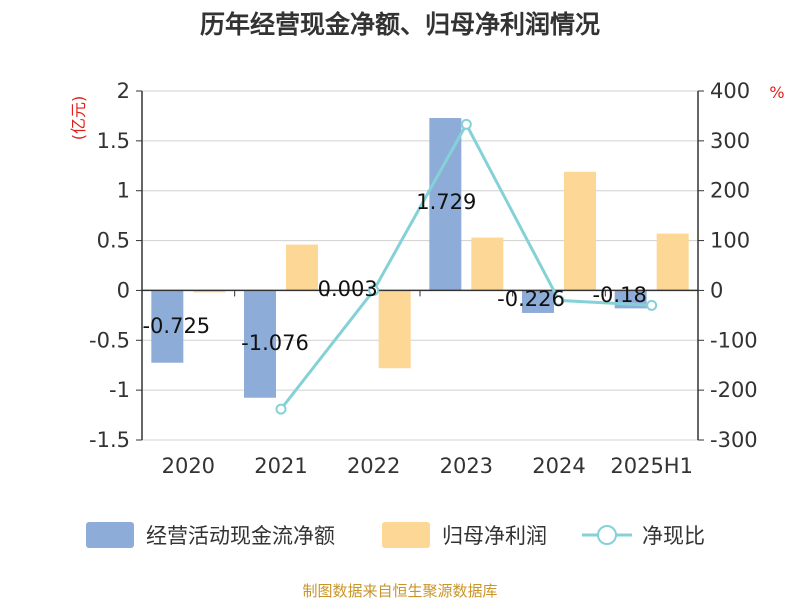 The width and height of the screenshot is (800, 600). I want to click on left-tick-label: 1.5, so click(113, 141).